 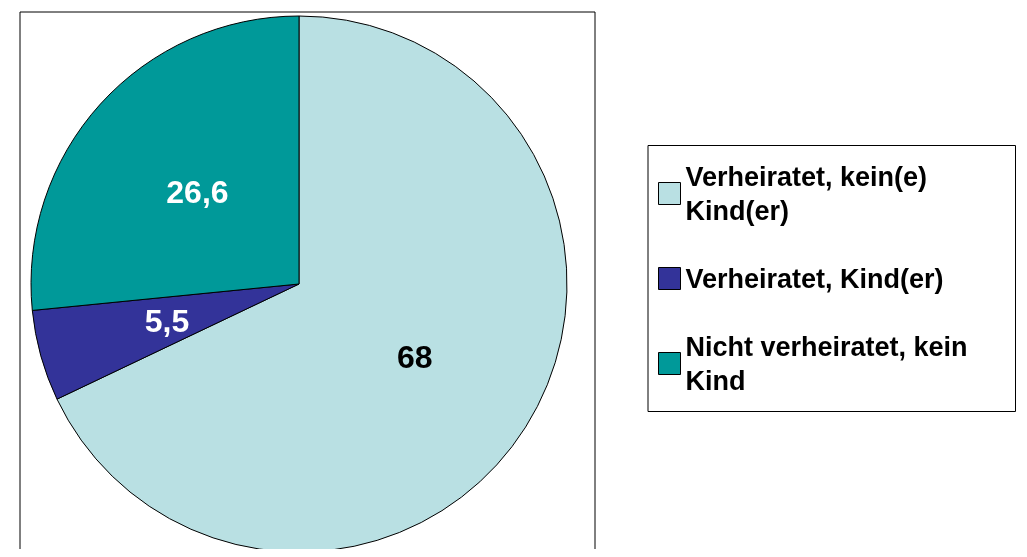 I want to click on data-label: 26,6, so click(x=197, y=192).